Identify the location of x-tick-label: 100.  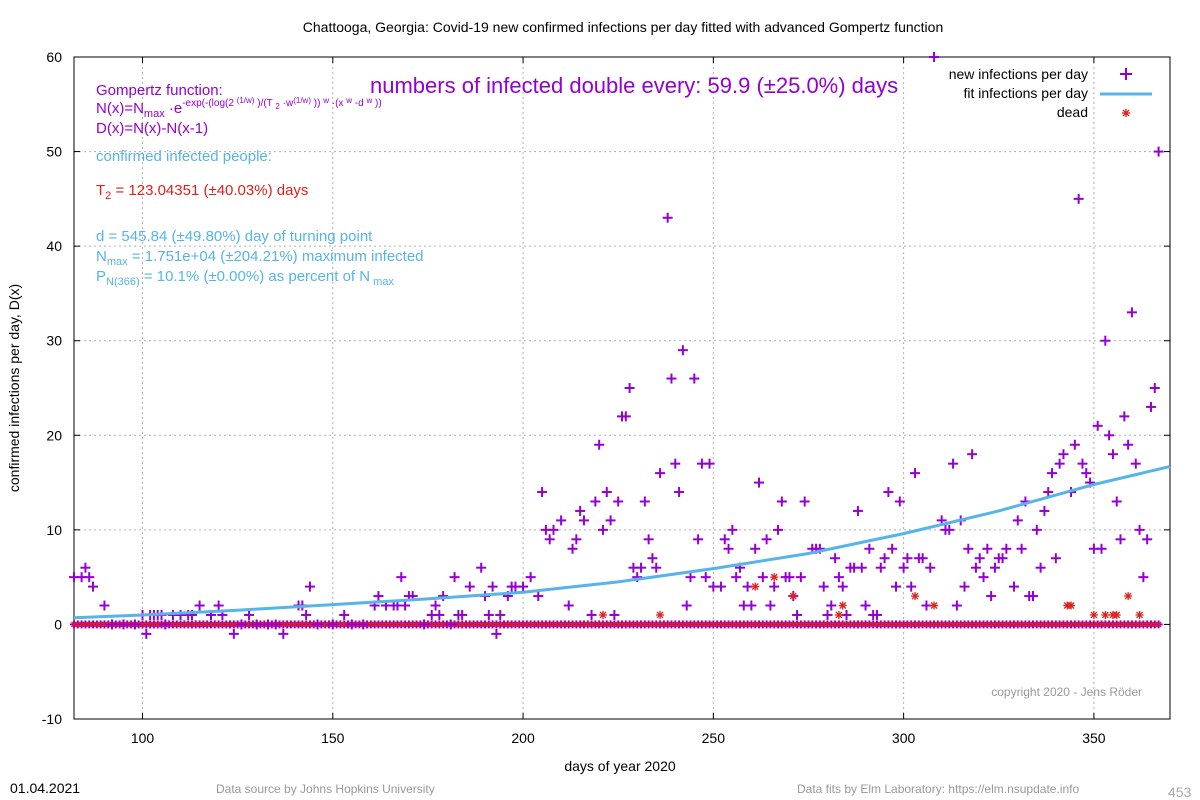
(143, 738).